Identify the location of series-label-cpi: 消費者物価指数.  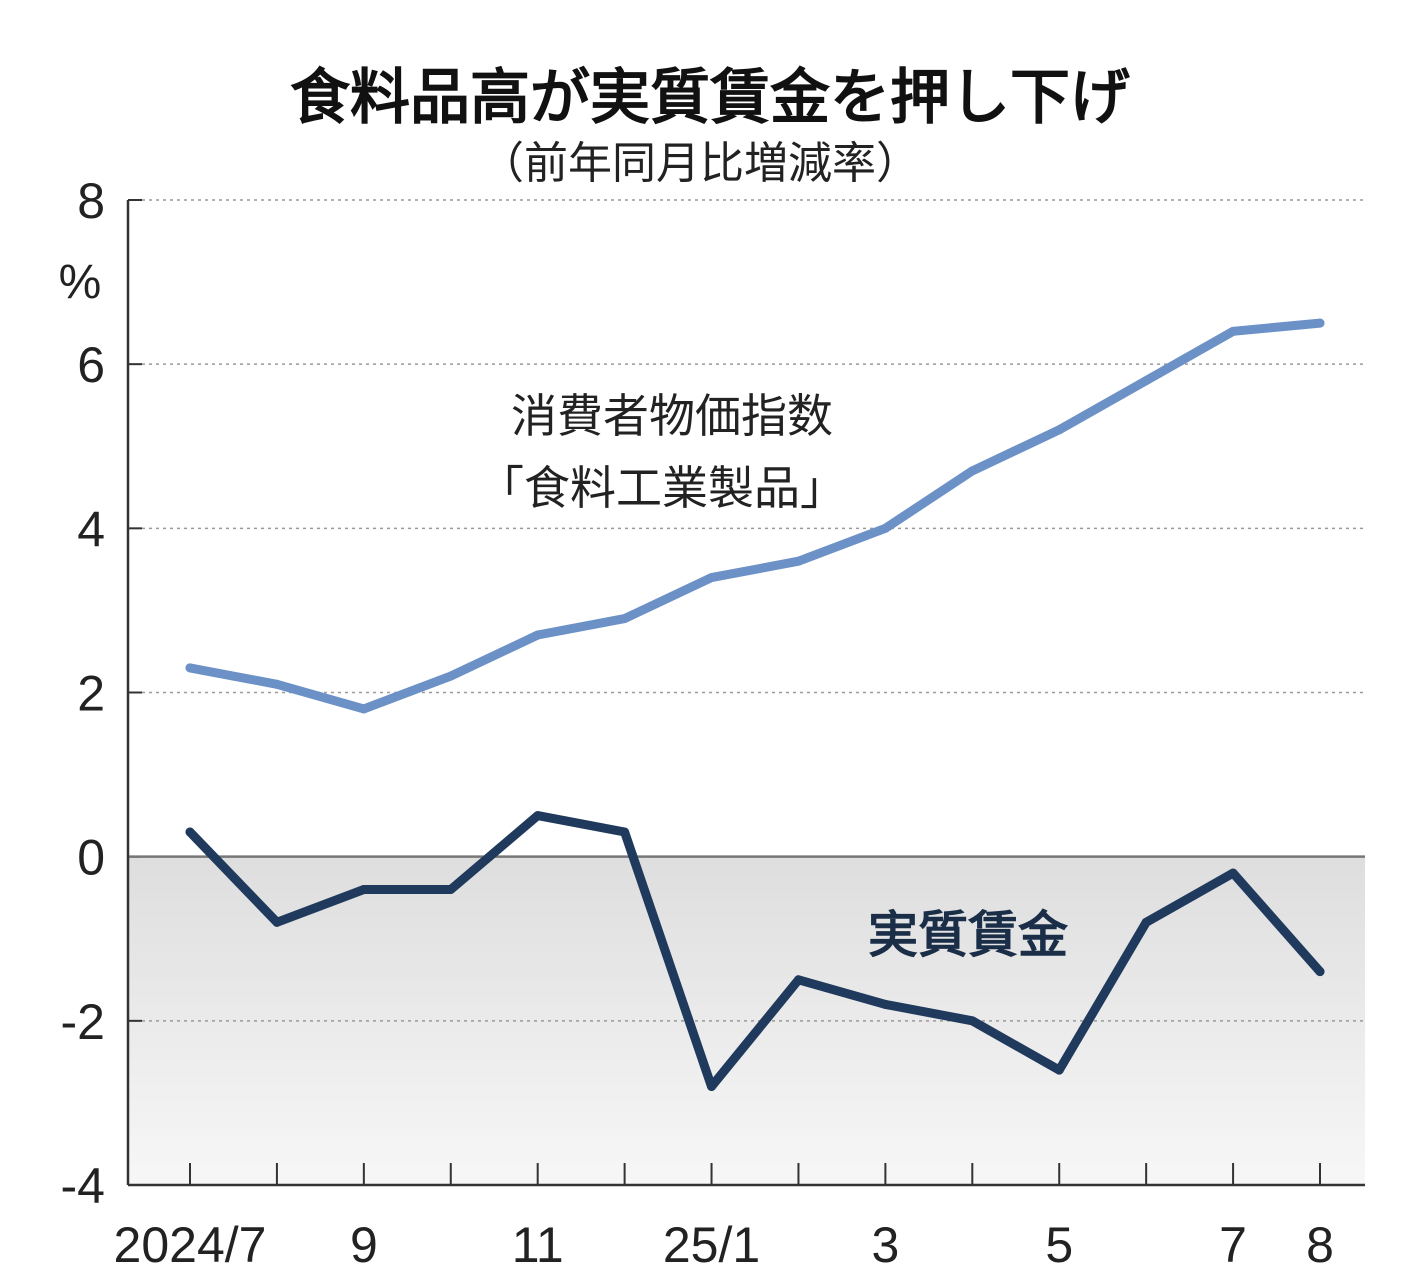
(672, 416).